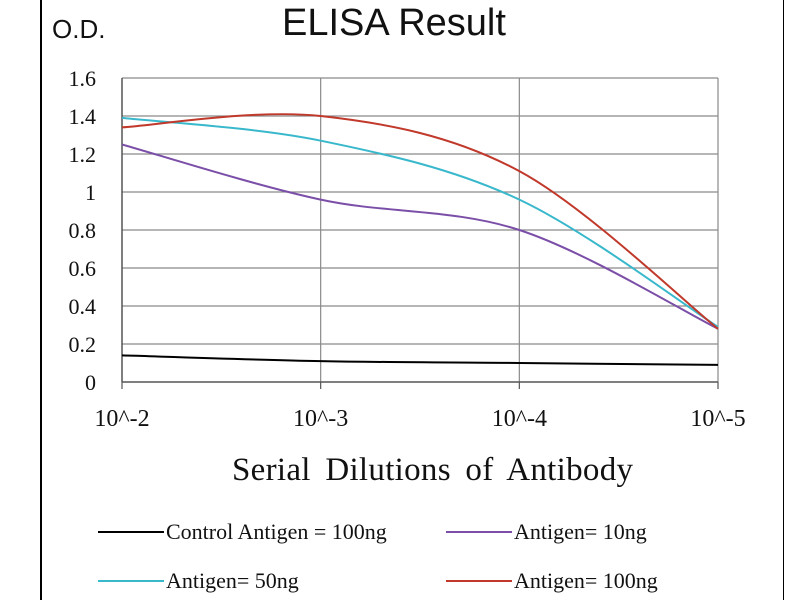  I want to click on legend-item-10ng: Antigen= 10ng, so click(546, 532).